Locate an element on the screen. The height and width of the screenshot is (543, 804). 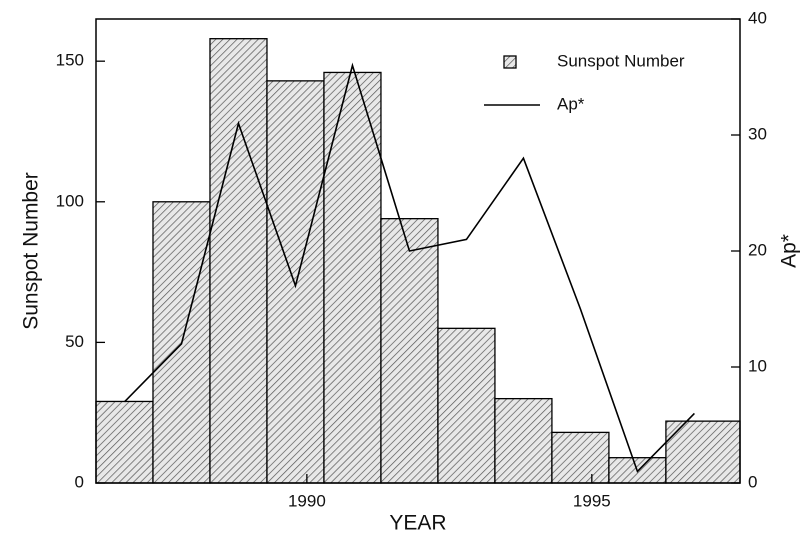
x-tick-label: 1990 is located at coordinates (307, 500).